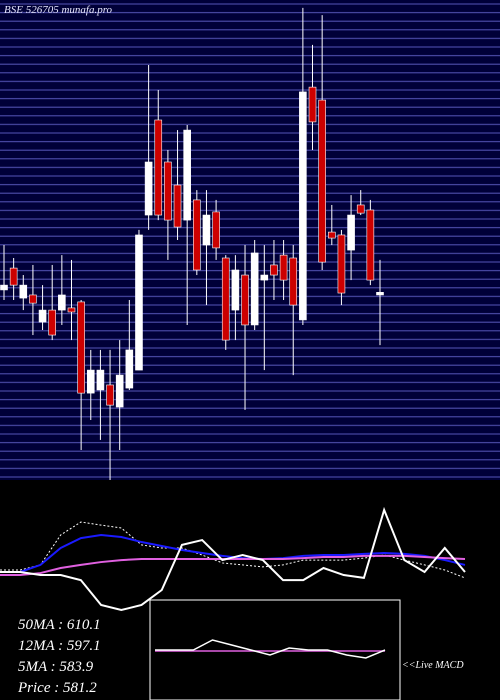  I want to click on chart-title: BSE 526705 munafa.pro, so click(58, 10).